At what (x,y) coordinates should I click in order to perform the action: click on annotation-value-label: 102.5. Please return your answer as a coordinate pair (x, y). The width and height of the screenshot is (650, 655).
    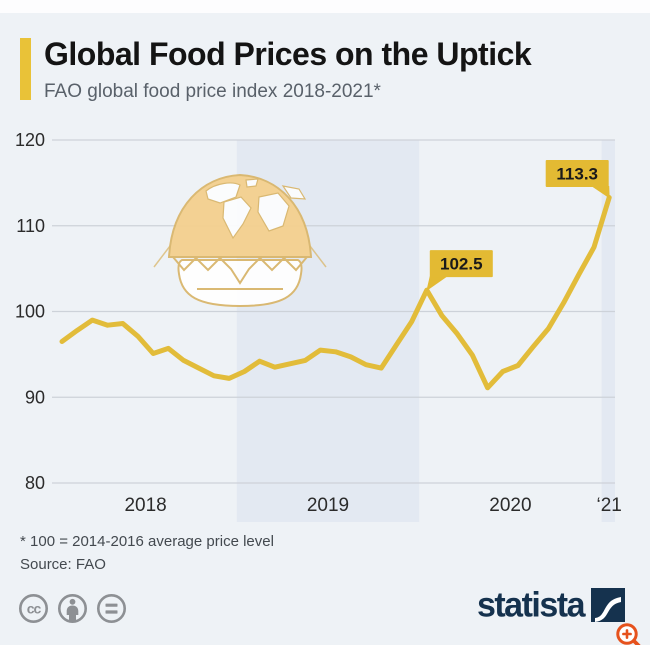
    Looking at the image, I should click on (461, 264).